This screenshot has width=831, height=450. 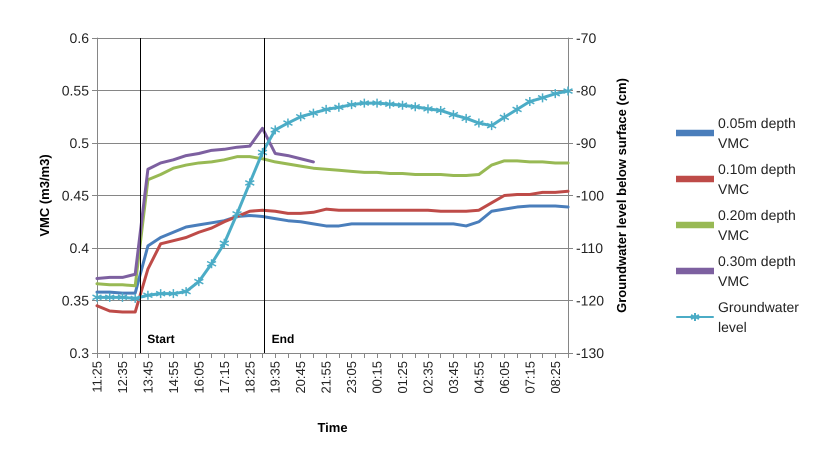 I want to click on y2-tick-label: -110, so click(x=590, y=248).